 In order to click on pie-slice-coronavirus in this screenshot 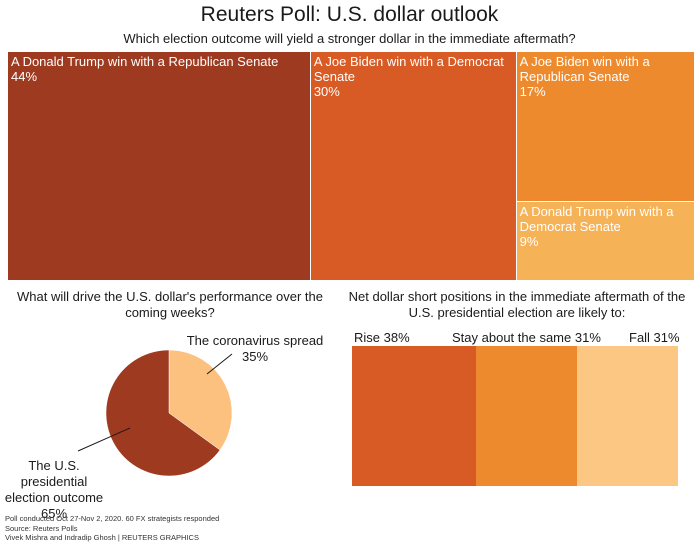, I will do `click(200, 400)`.